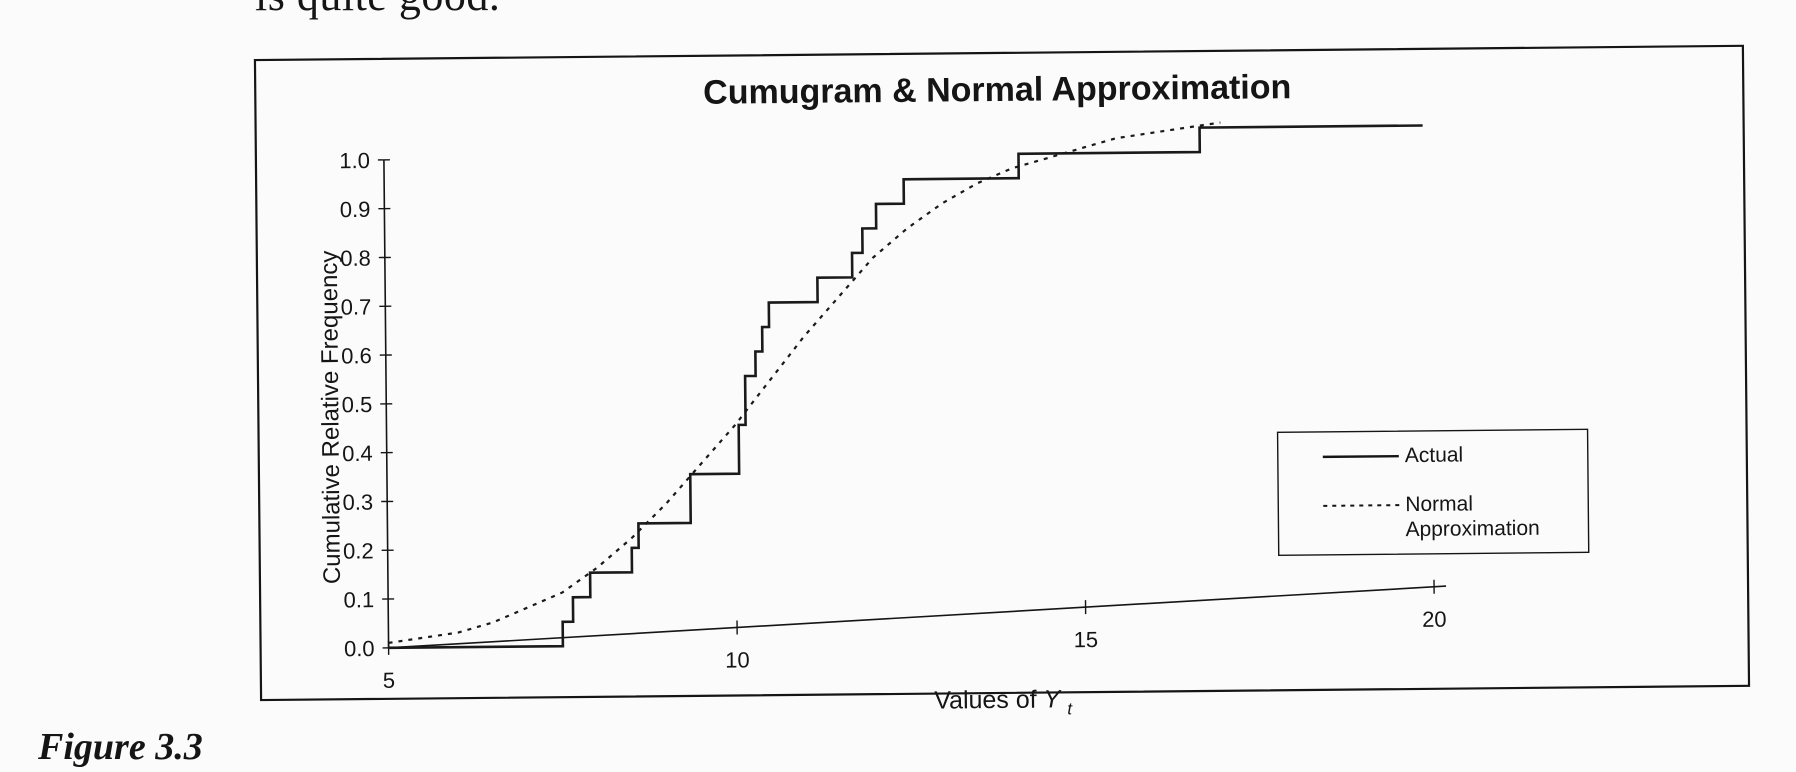 Image resolution: width=1796 pixels, height=772 pixels. What do you see at coordinates (1434, 619) in the screenshot?
I see `x-tick-label: 20` at bounding box center [1434, 619].